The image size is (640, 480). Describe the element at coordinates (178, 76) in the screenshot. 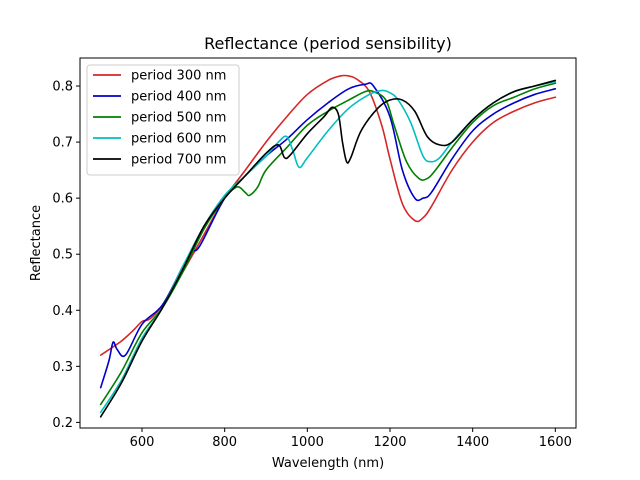

I see `legend-label-1: period 300 nm` at that location.